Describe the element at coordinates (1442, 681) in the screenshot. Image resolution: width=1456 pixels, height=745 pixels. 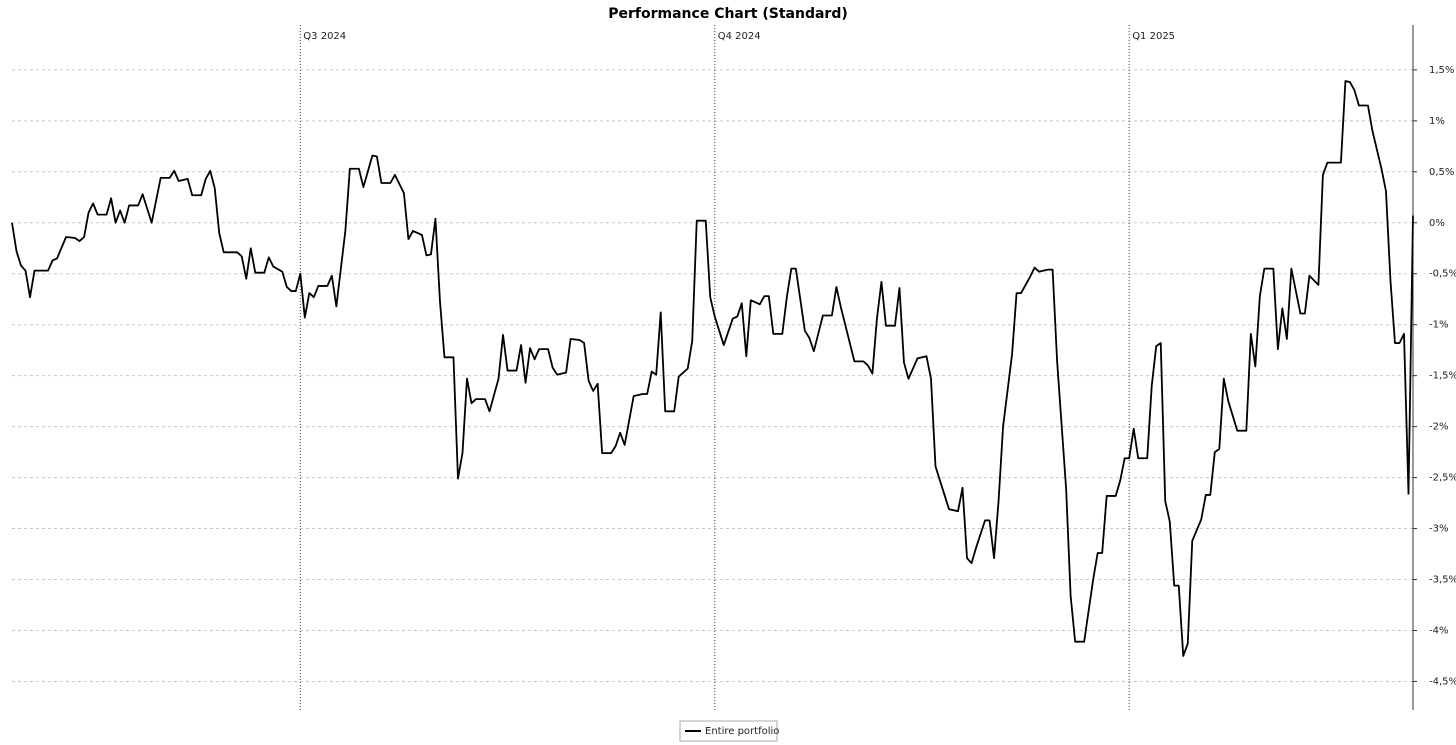
I see `y-tick-label: -4,5%` at that location.